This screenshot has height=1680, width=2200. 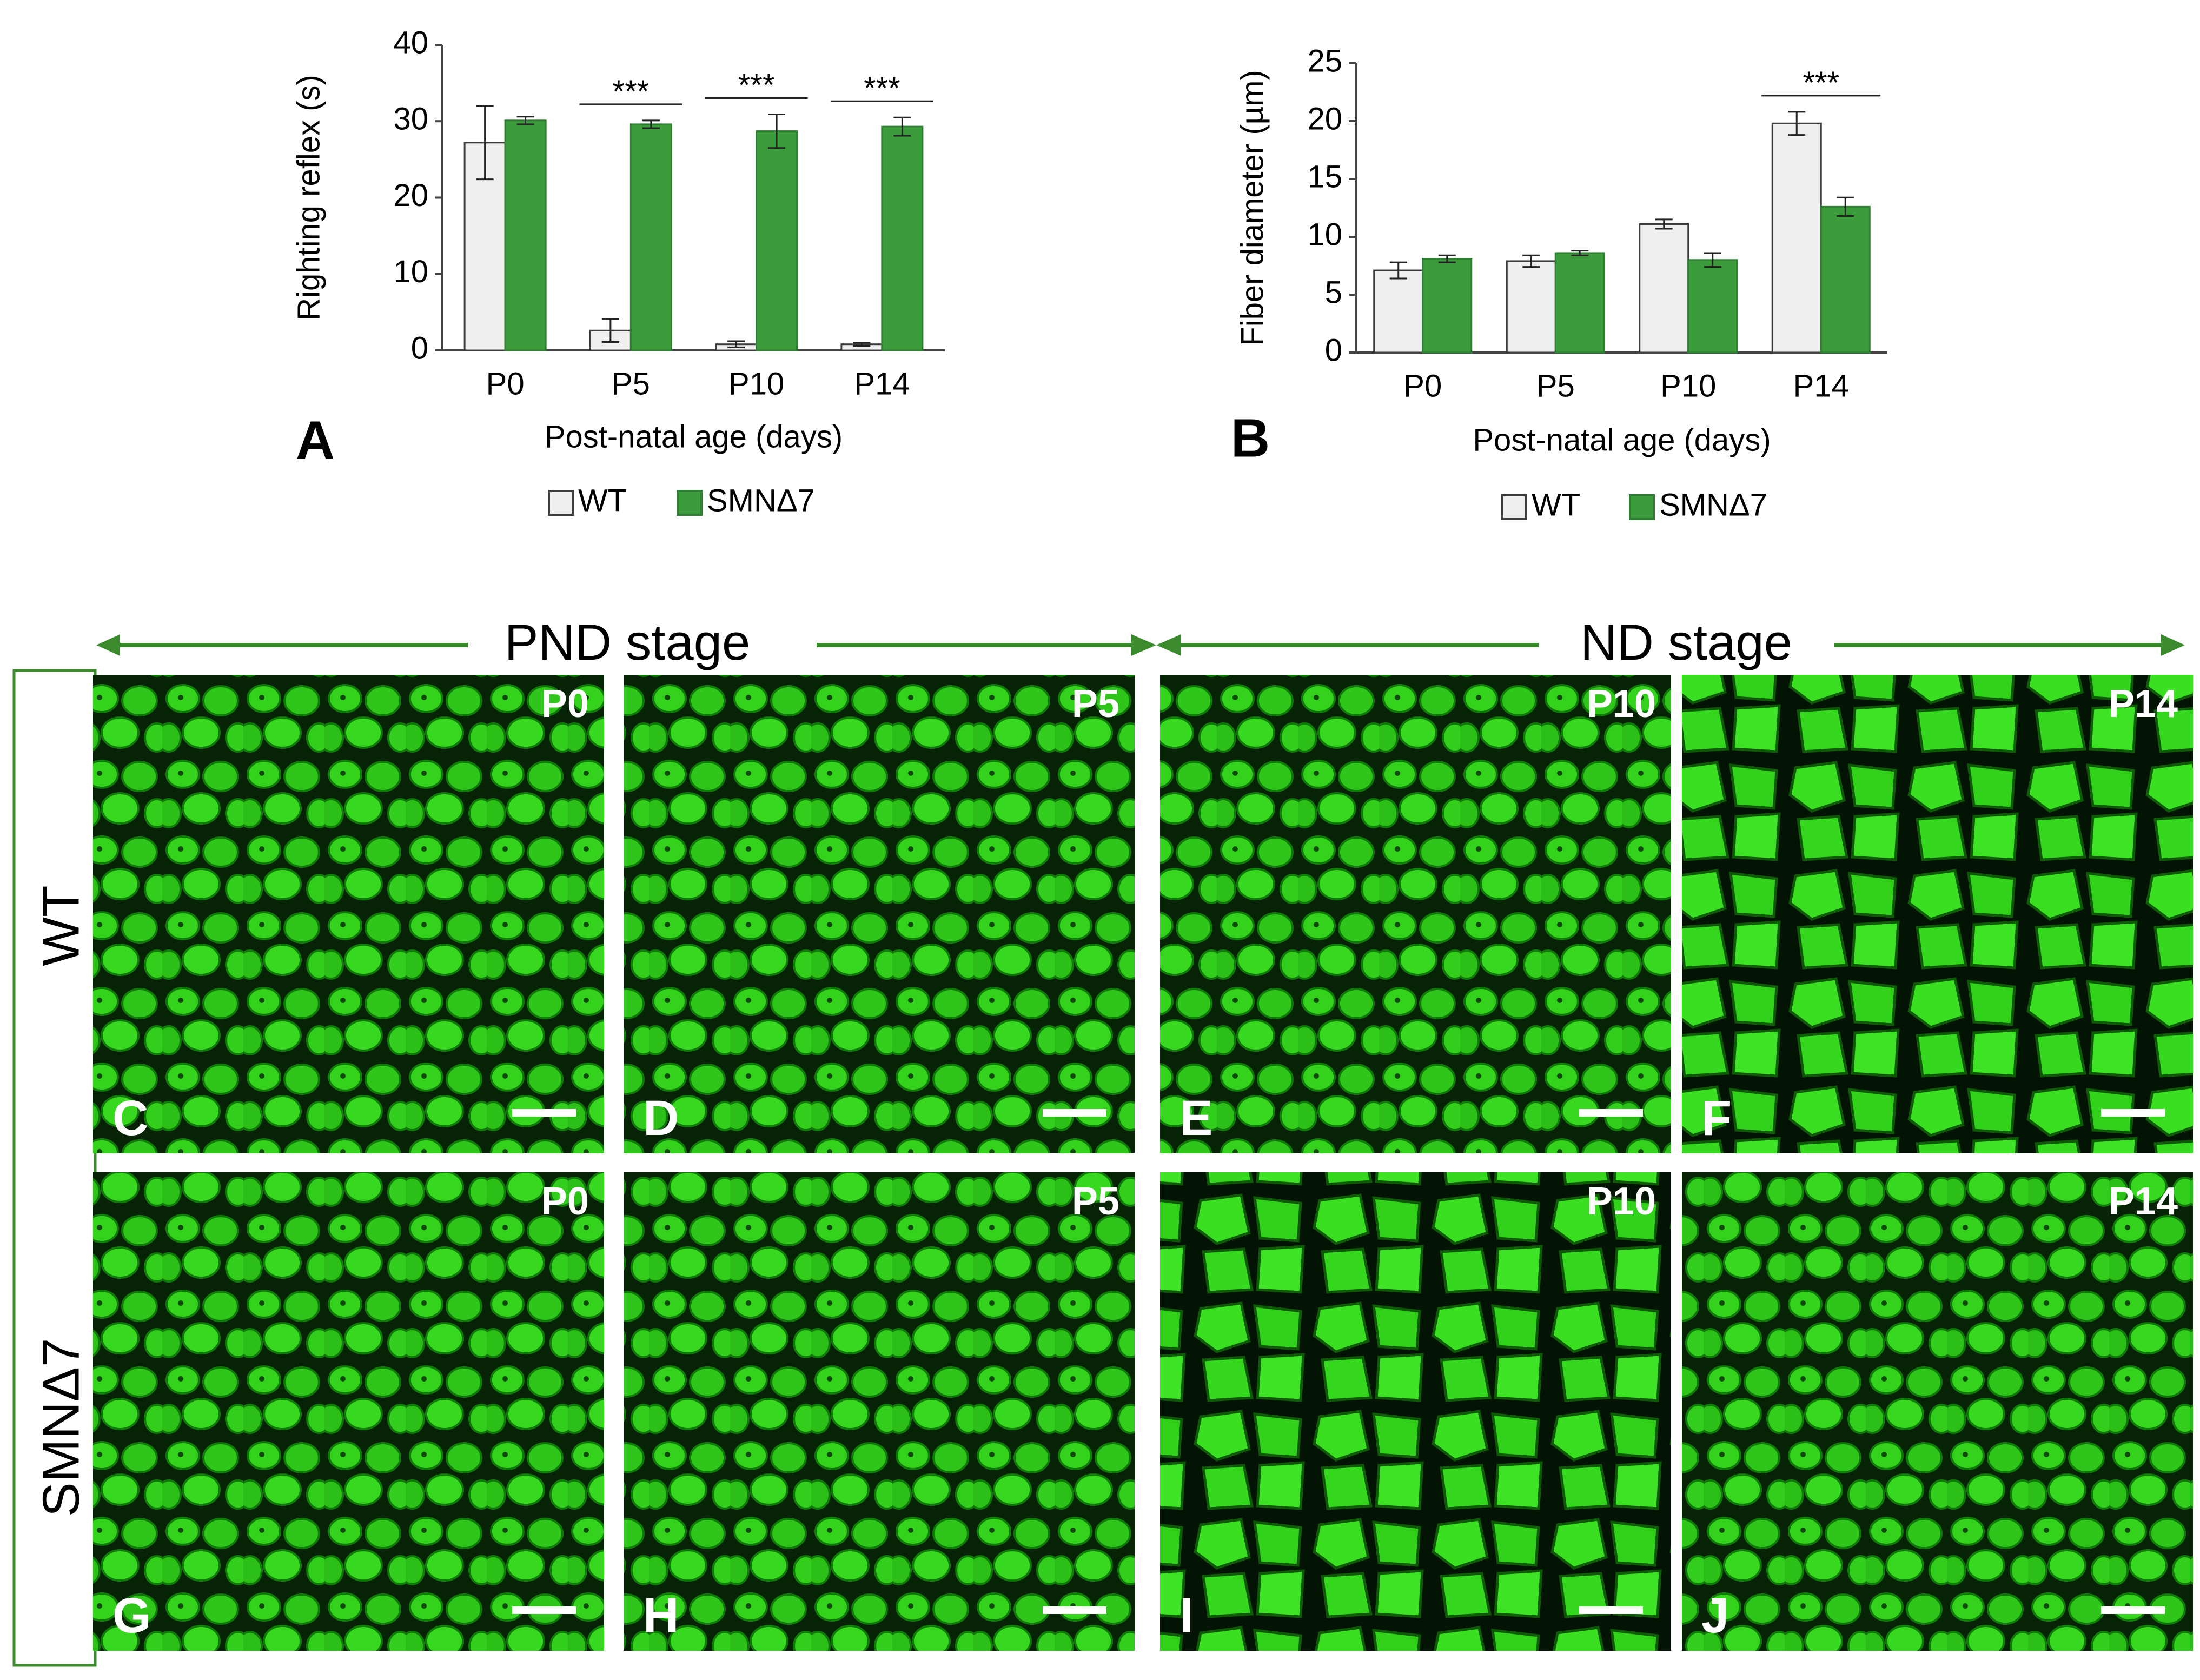 I want to click on micrograph-panel-letter: F, so click(x=1717, y=1118).